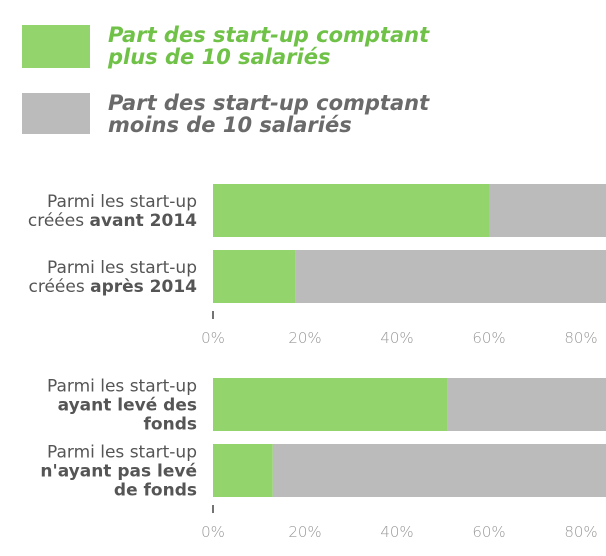 The height and width of the screenshot is (556, 606). I want to click on category-label-part: fonds, so click(170, 425).